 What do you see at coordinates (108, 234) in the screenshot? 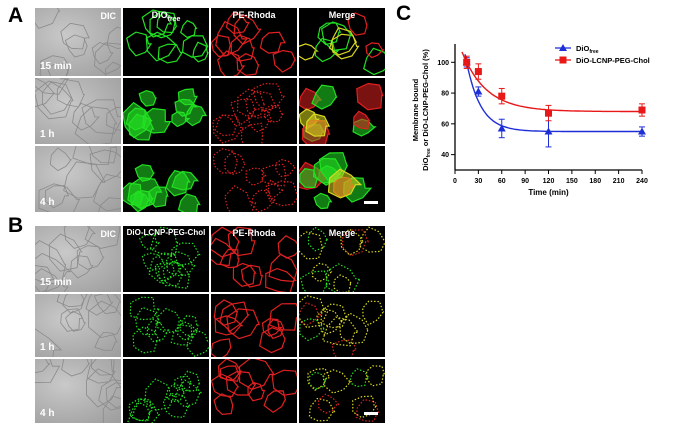
I see `channel-label-dic: DIC` at bounding box center [108, 234].